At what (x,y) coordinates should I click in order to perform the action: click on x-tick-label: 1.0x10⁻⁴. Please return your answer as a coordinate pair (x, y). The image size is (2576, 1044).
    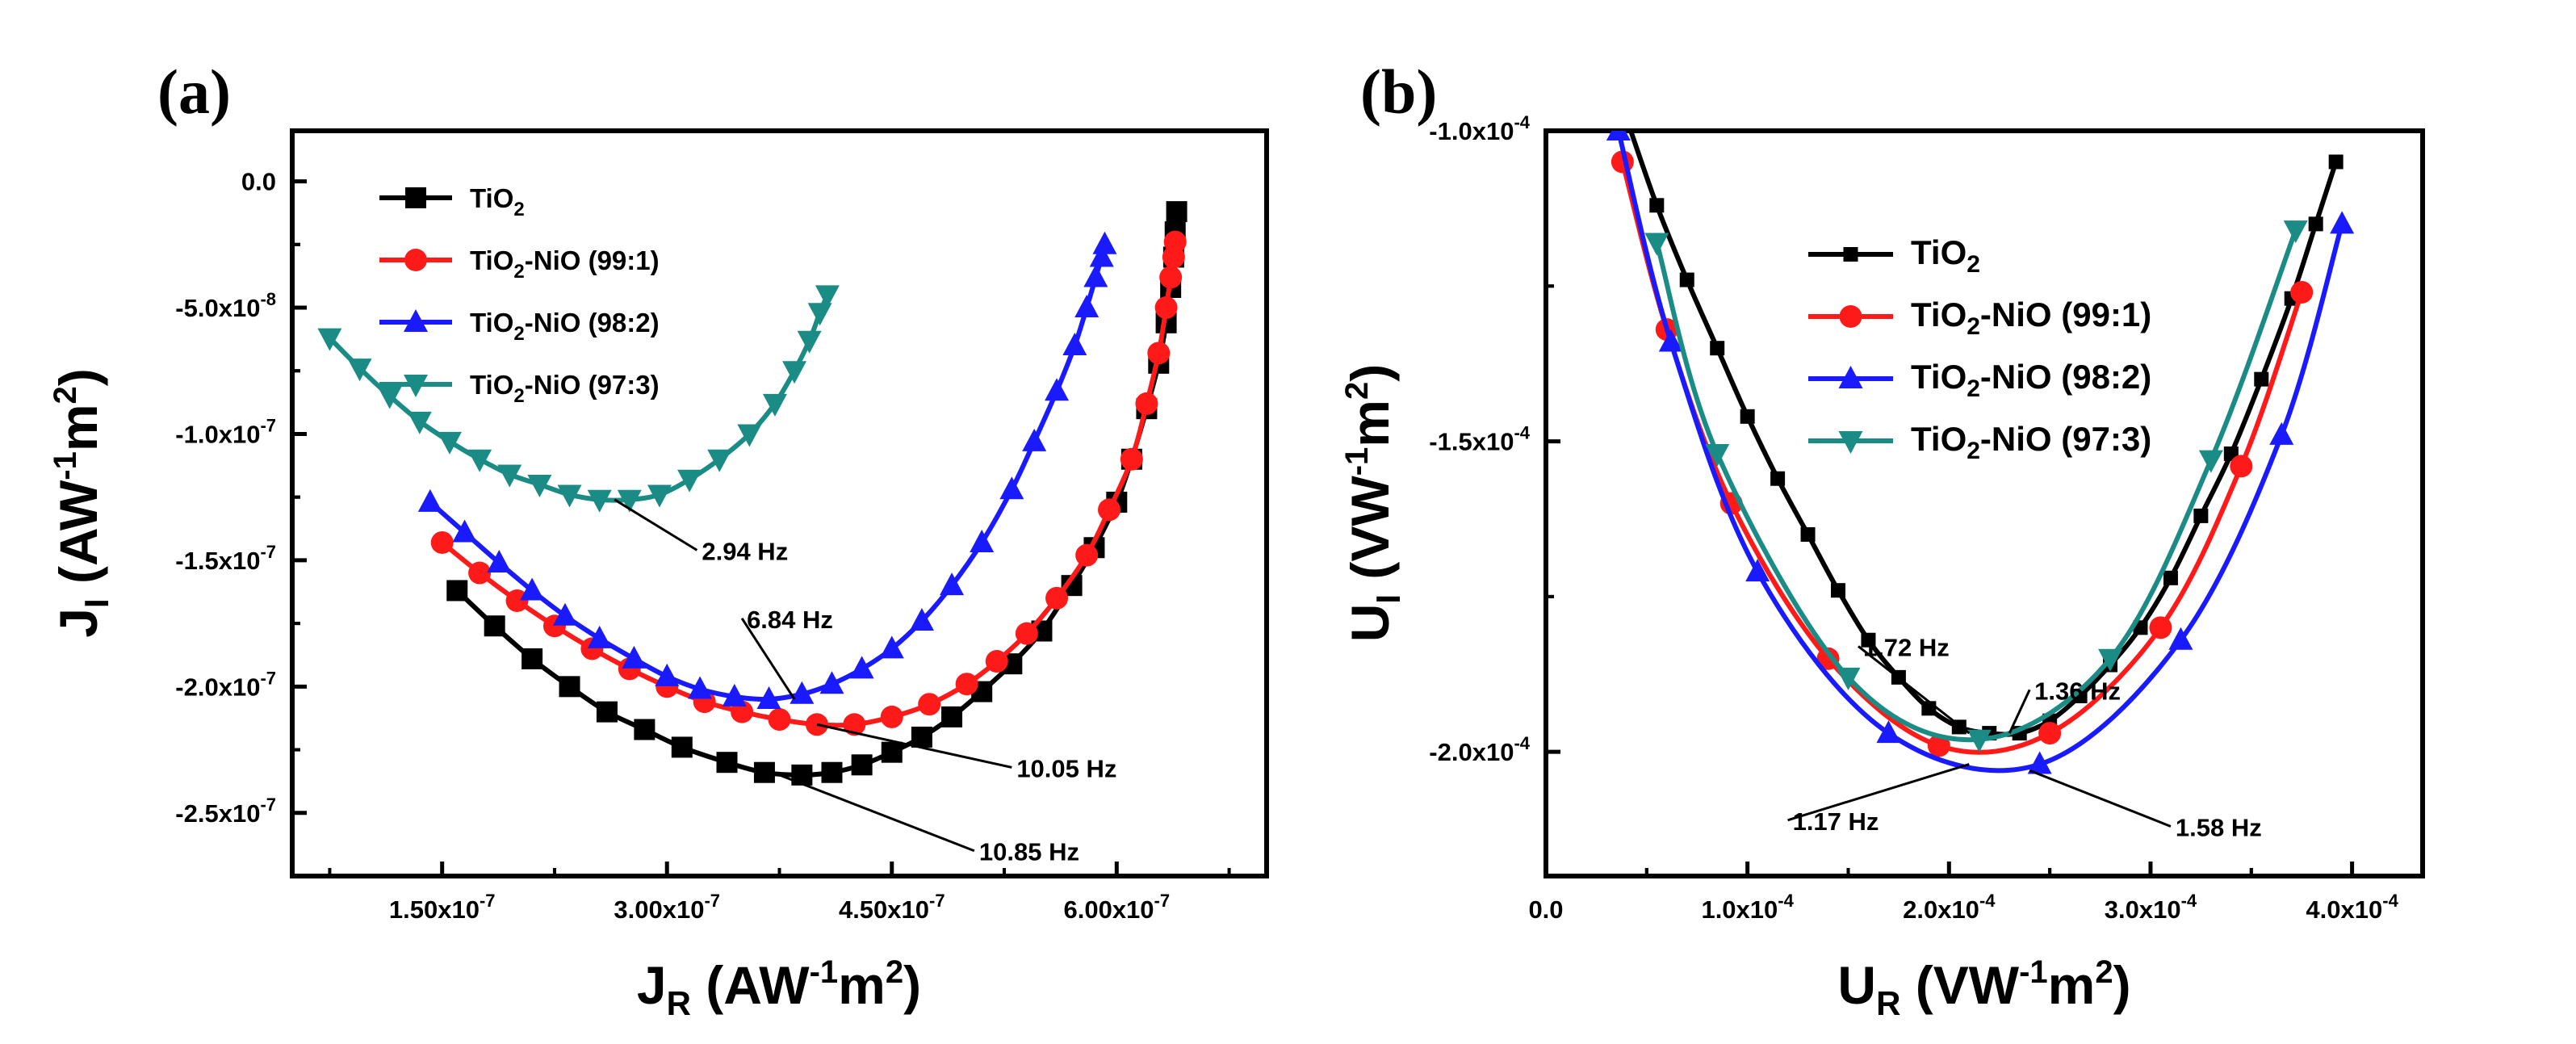
    Looking at the image, I should click on (1747, 907).